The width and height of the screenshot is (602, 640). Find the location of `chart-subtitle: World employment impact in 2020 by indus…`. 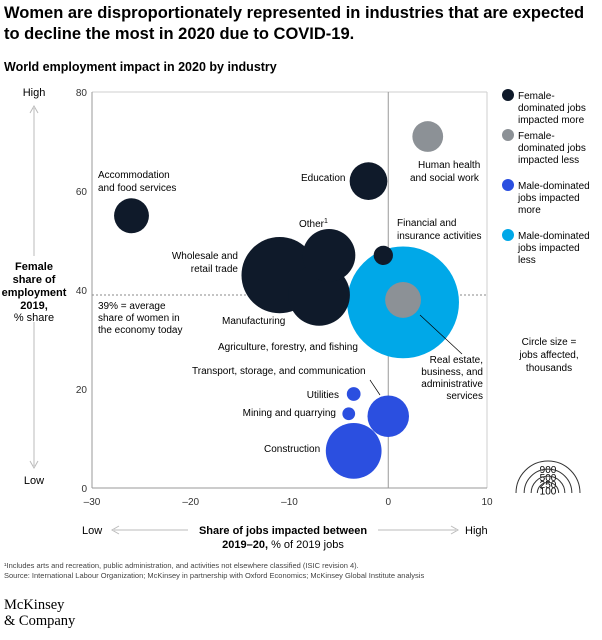

chart-subtitle: World employment impact in 2020 by indus… is located at coordinates (140, 67).